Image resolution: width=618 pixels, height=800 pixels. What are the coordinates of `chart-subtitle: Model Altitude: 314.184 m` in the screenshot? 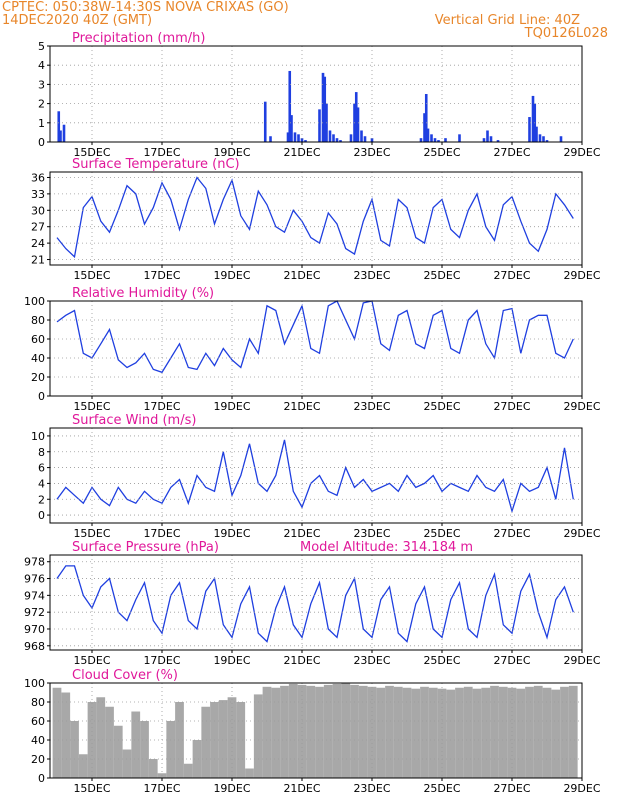 It's located at (386, 547).